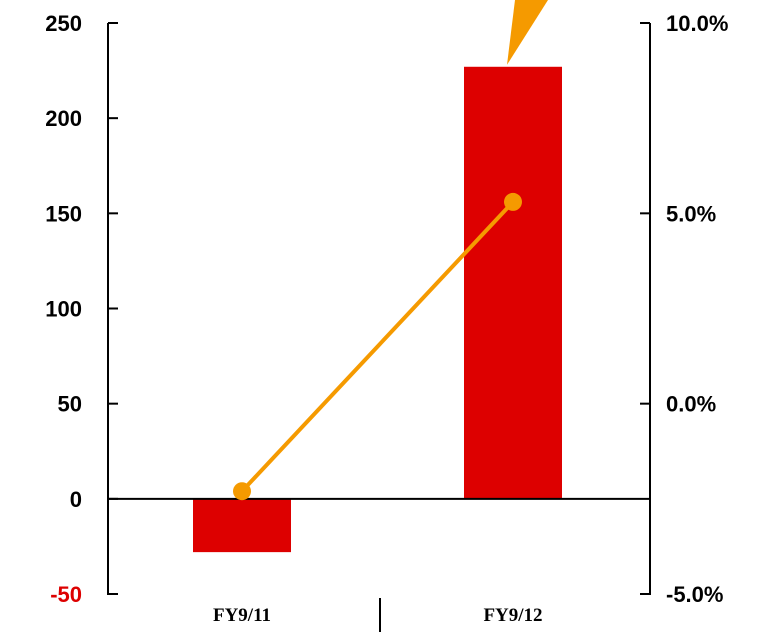 This screenshot has height=632, width=779. Describe the element at coordinates (76, 499) in the screenshot. I see `left-tick-label: 0` at that location.